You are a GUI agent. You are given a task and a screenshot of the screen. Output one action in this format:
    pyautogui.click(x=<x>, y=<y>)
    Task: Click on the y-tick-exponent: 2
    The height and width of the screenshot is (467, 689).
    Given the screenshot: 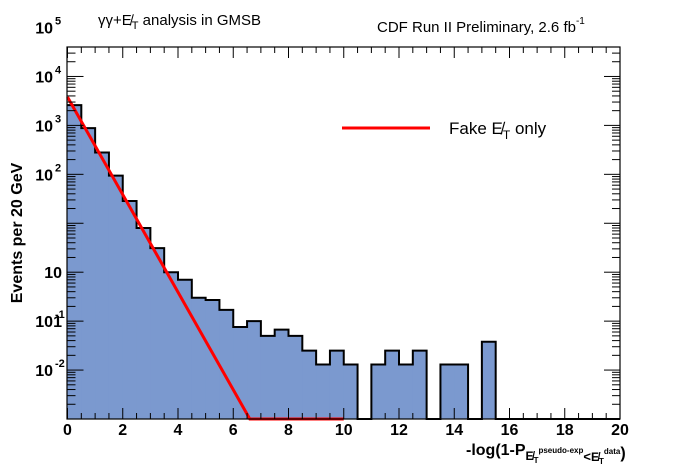 What is the action you would take?
    pyautogui.click(x=58, y=168)
    